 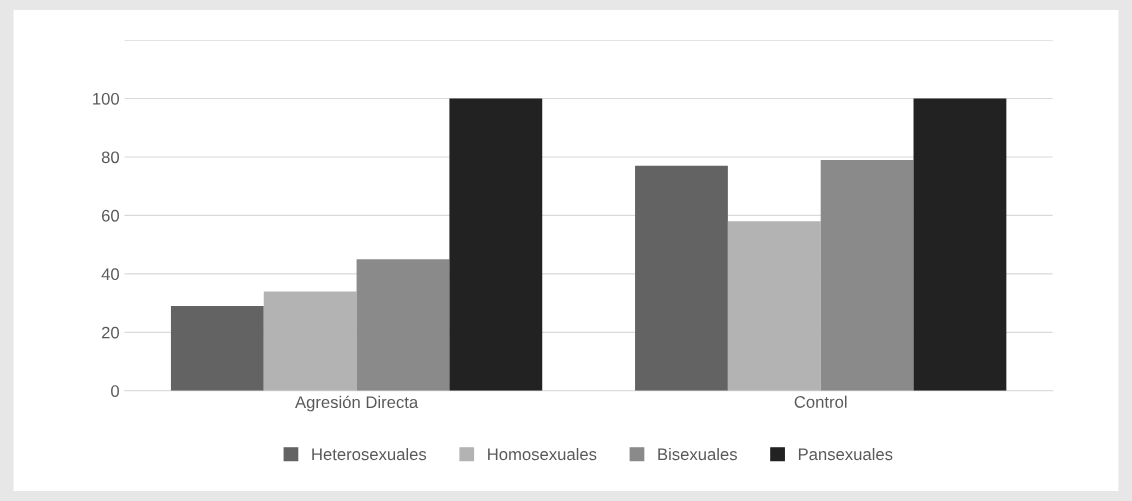 I want to click on legend-label: Heterosexuales, so click(x=369, y=454).